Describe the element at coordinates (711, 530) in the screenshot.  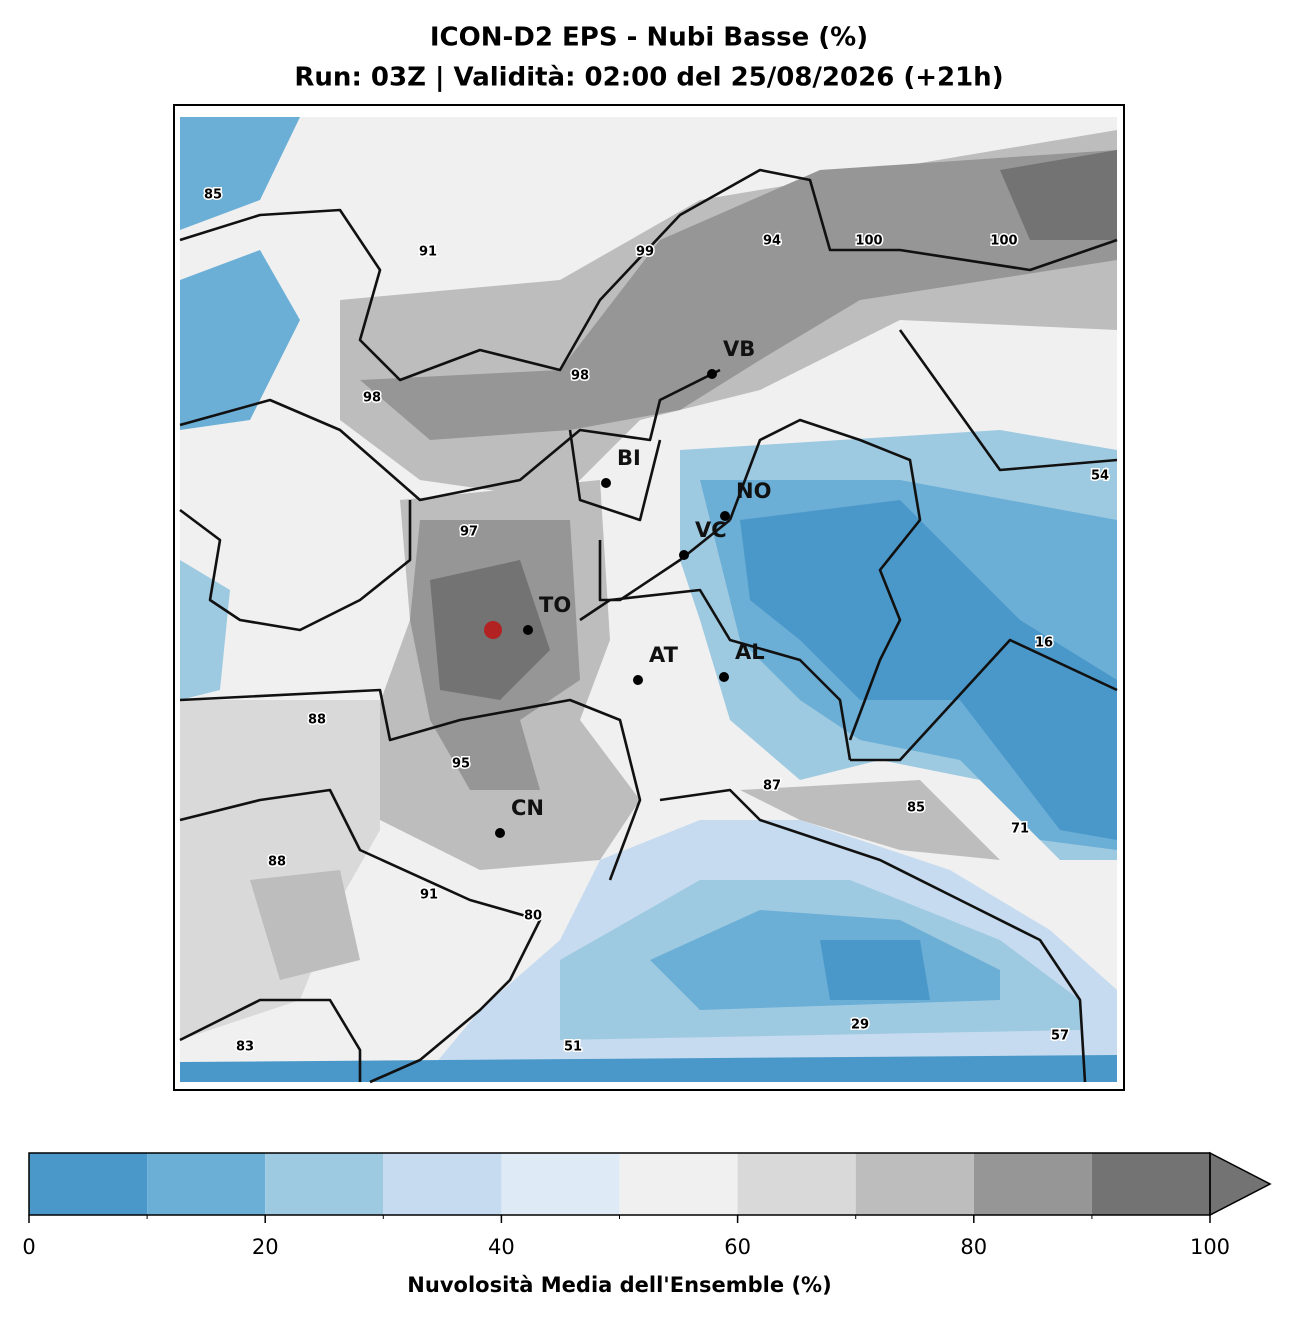
I see `city-label: VC` at that location.